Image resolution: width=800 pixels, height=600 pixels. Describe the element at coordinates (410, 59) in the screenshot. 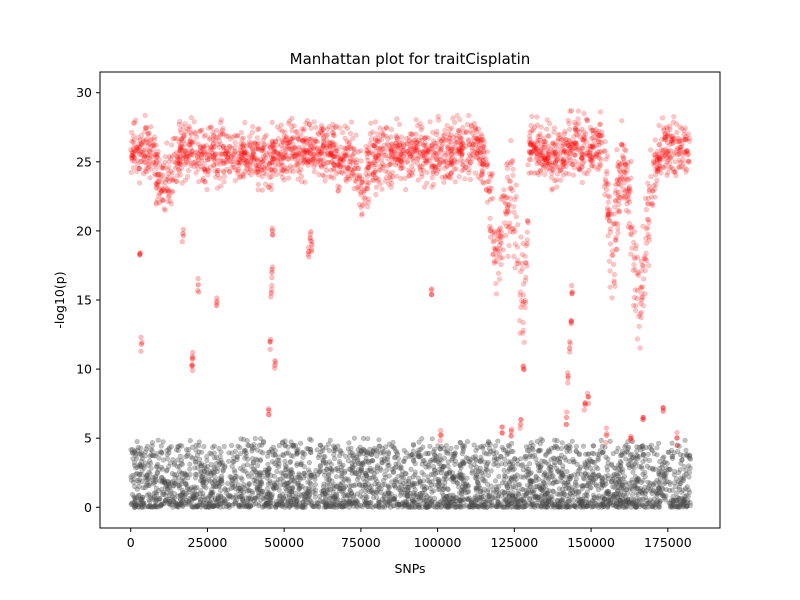

I see `chart-title: Manhattan plot for traitCisplatin` at that location.